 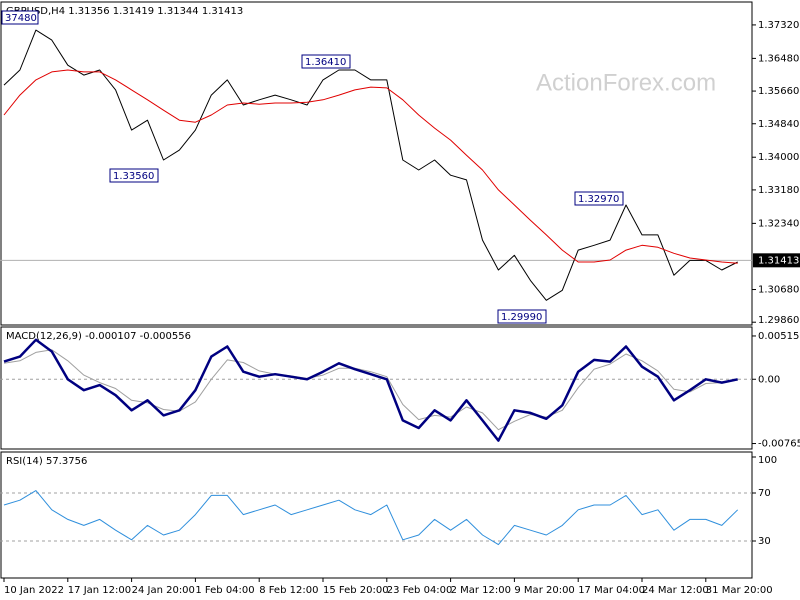 I want to click on x-tick-label: 24 Jan 20:00, so click(x=163, y=590).